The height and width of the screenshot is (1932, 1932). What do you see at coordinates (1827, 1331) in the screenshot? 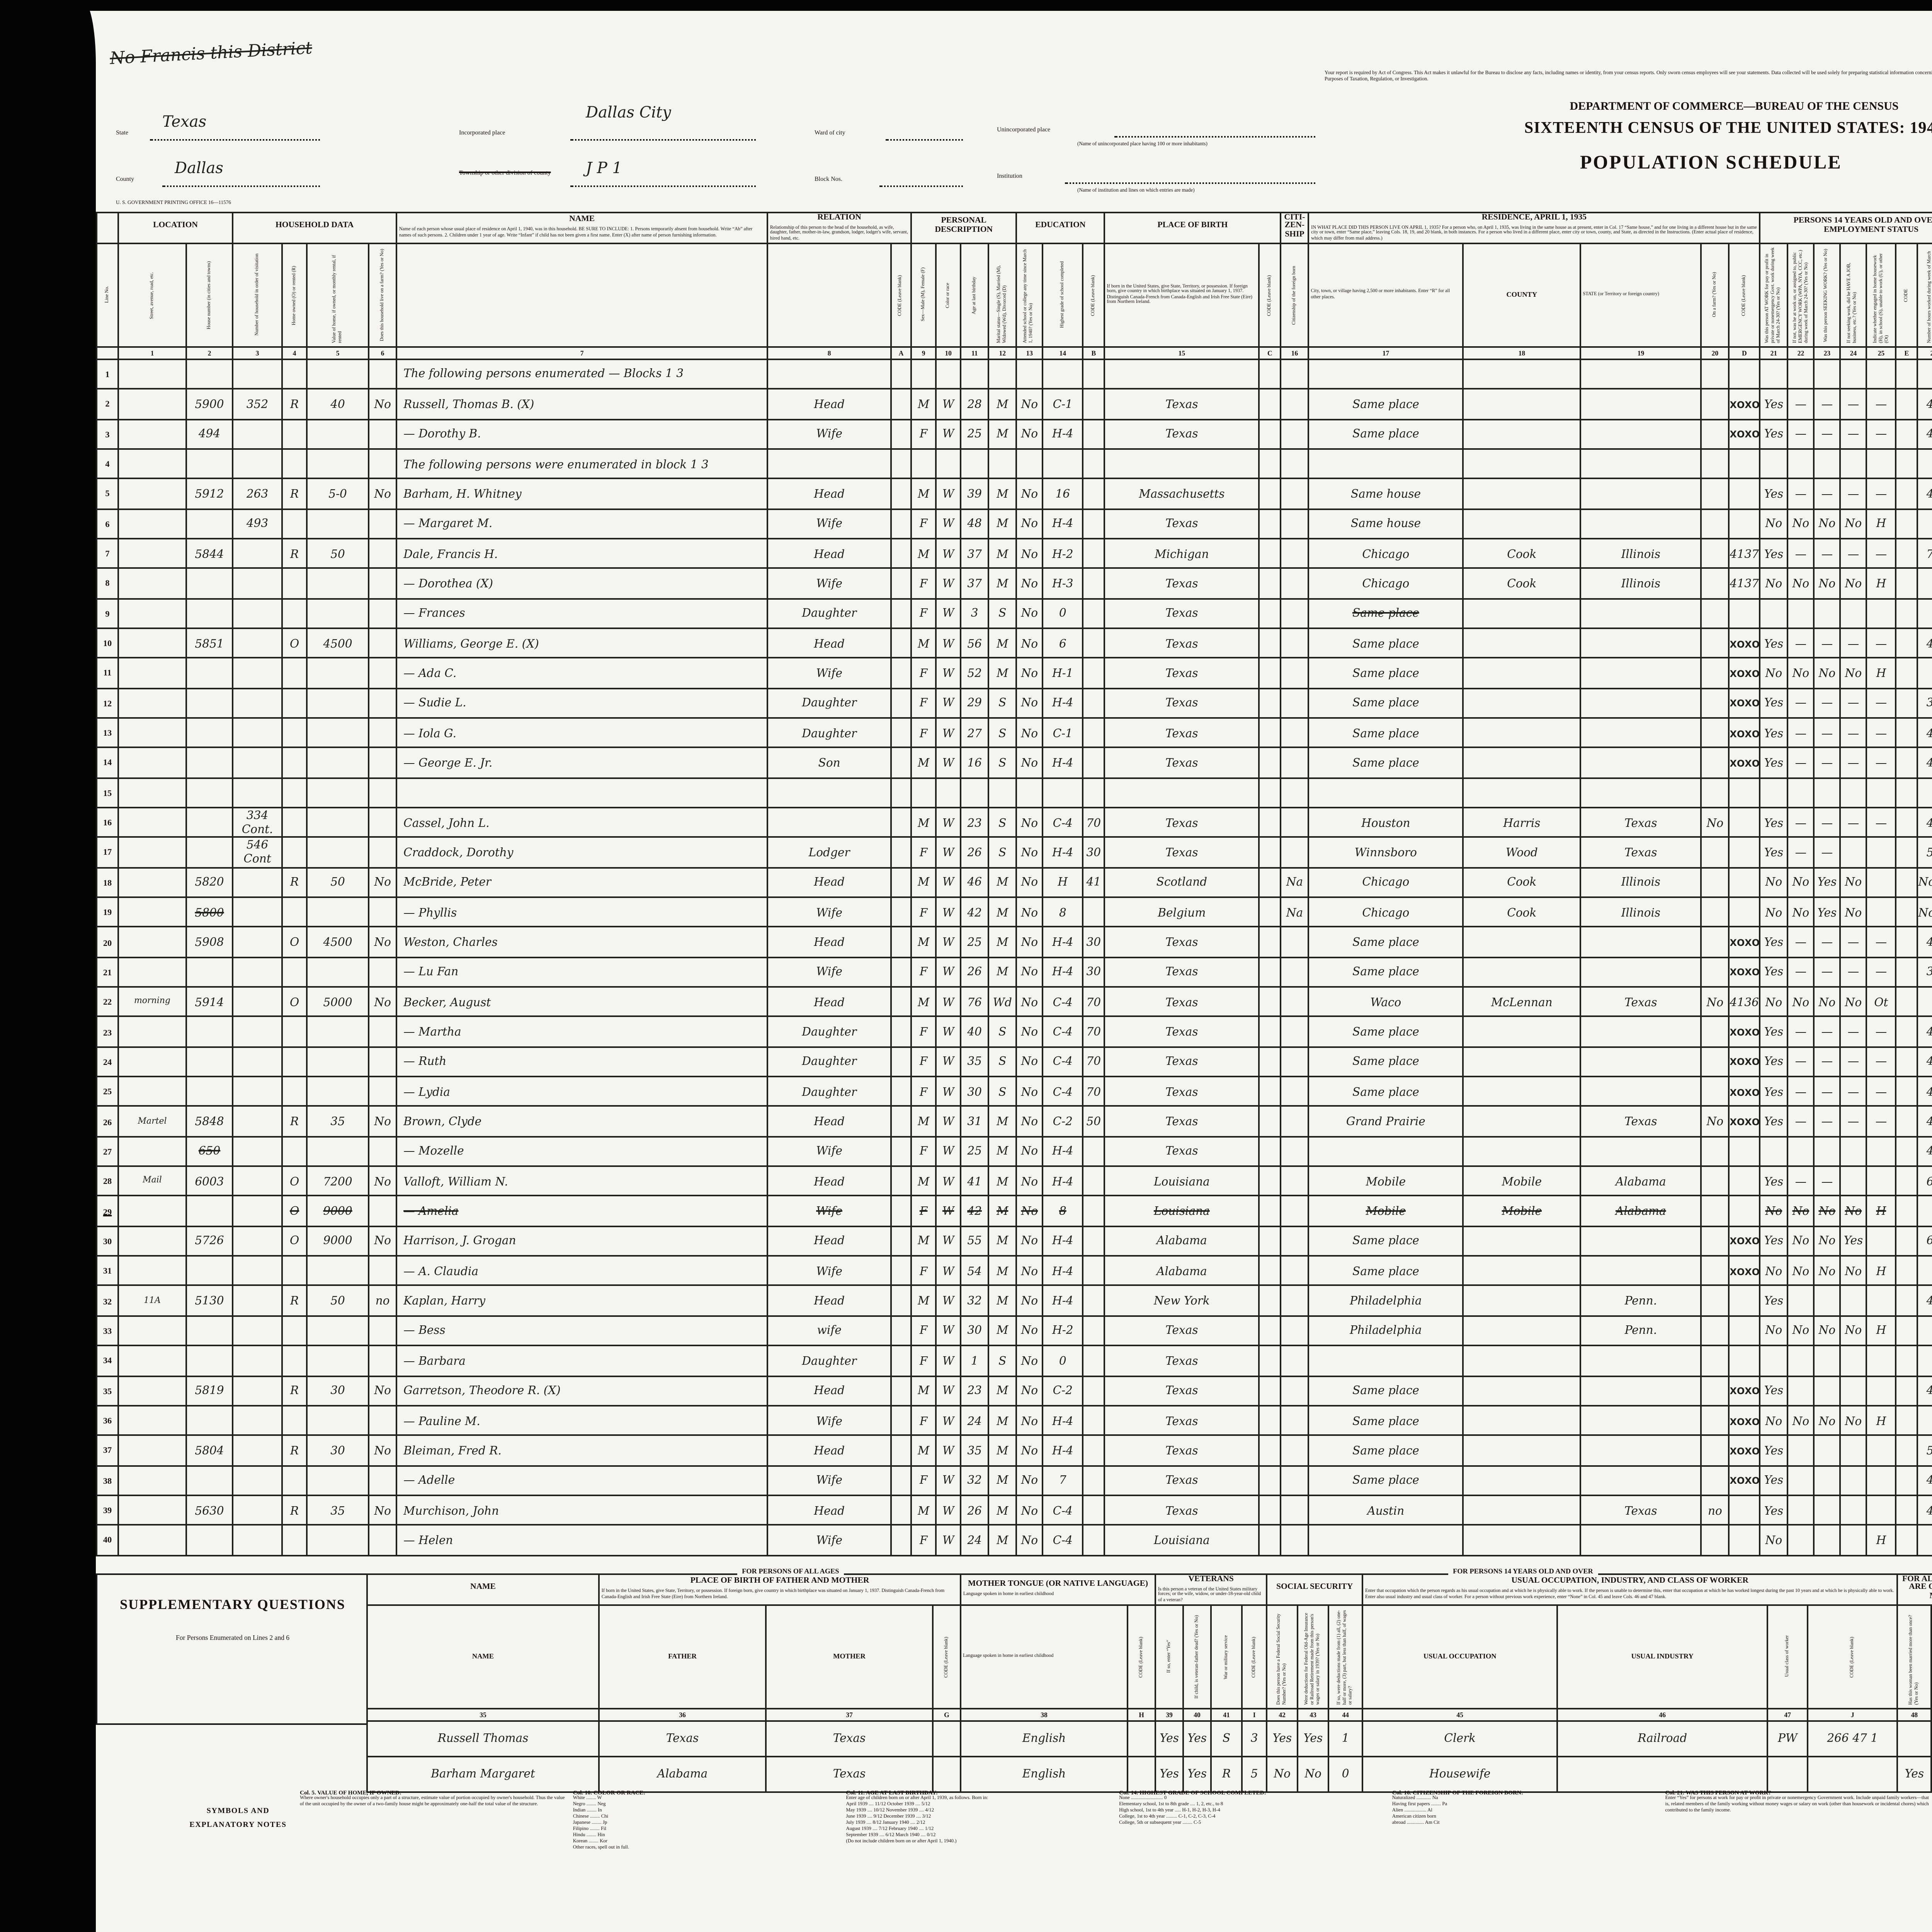
I see `schedule-cell-c23: No` at bounding box center [1827, 1331].